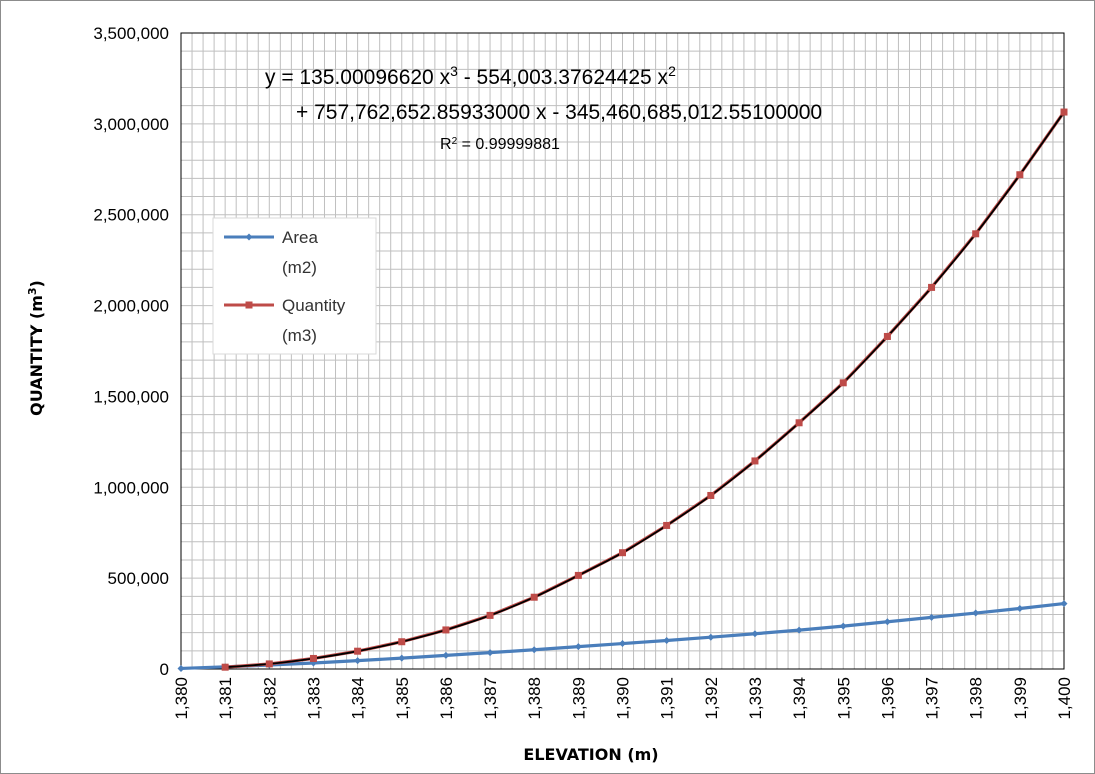 The image size is (1095, 774). What do you see at coordinates (313, 698) in the screenshot?
I see `x-tick-label: 1,383` at bounding box center [313, 698].